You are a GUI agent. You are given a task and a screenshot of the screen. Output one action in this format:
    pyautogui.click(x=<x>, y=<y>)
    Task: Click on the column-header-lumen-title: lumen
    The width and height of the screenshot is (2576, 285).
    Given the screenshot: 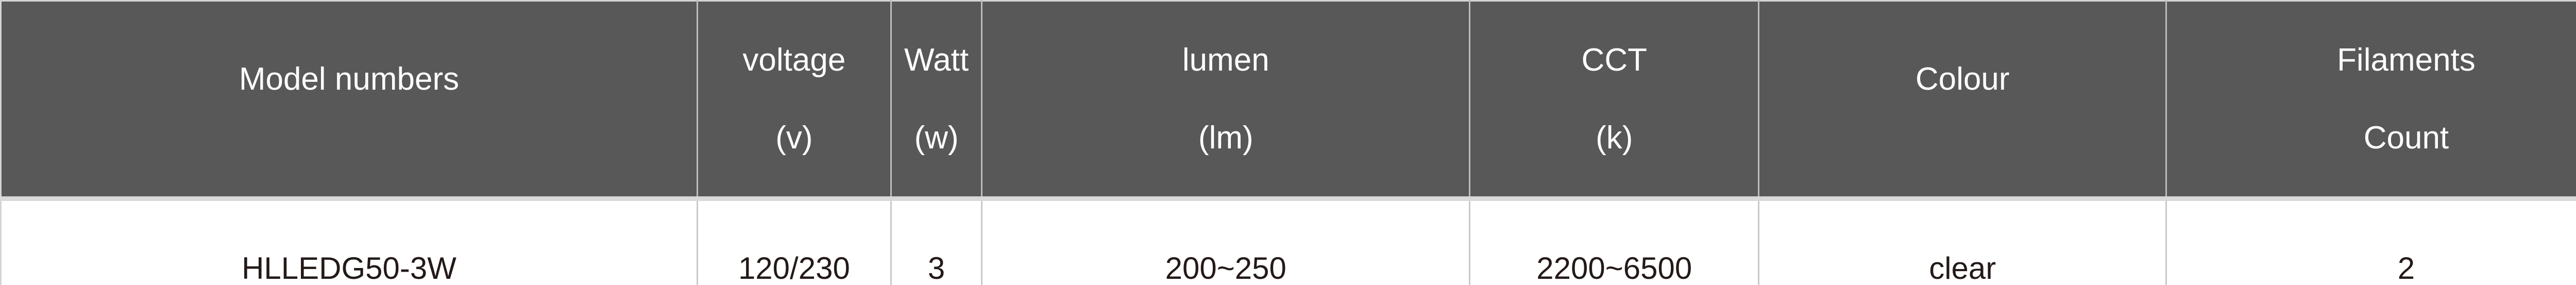 What is the action you would take?
    pyautogui.click(x=1225, y=60)
    